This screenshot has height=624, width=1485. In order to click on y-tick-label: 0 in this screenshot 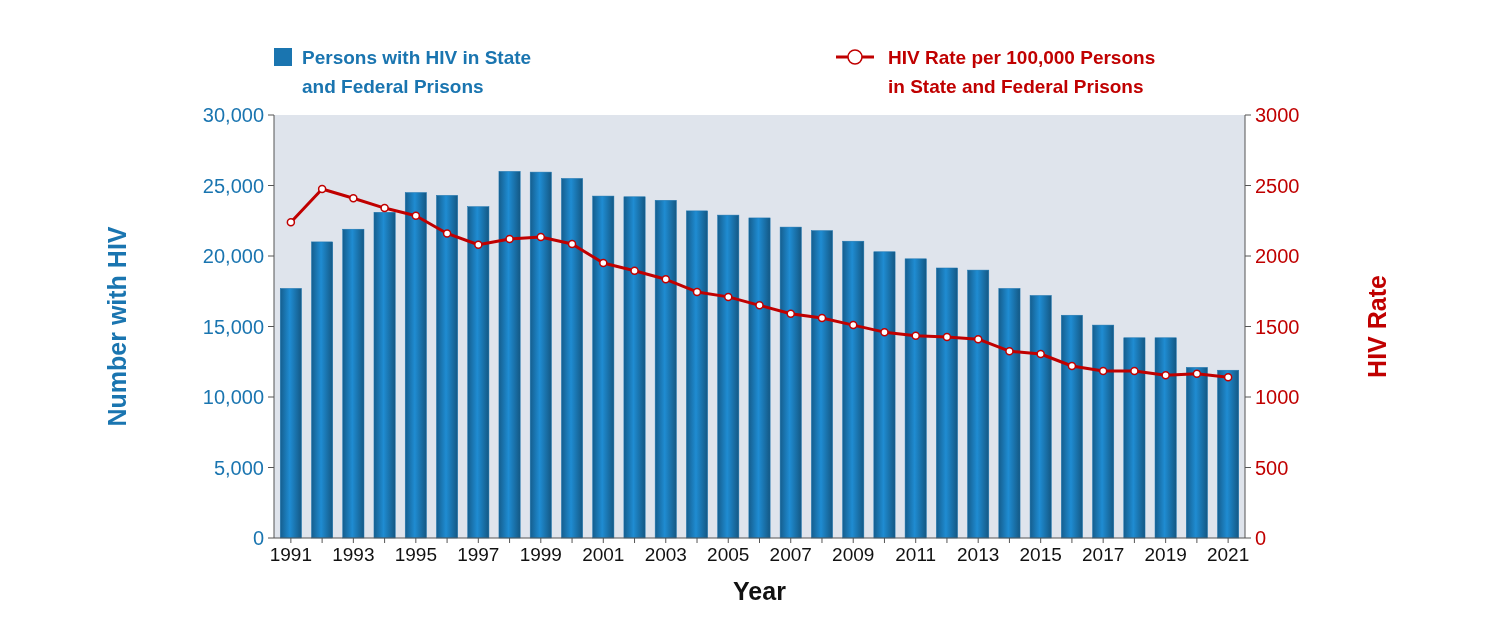, I will do `click(258, 538)`.